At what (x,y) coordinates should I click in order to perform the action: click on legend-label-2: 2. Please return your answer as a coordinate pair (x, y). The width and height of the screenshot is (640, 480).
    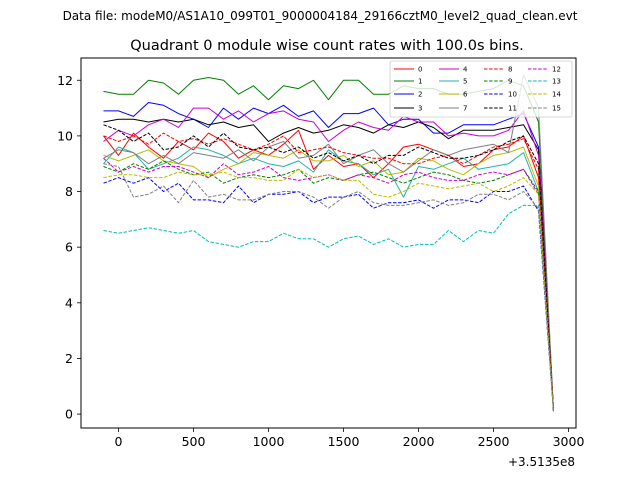
    Looking at the image, I should click on (420, 95).